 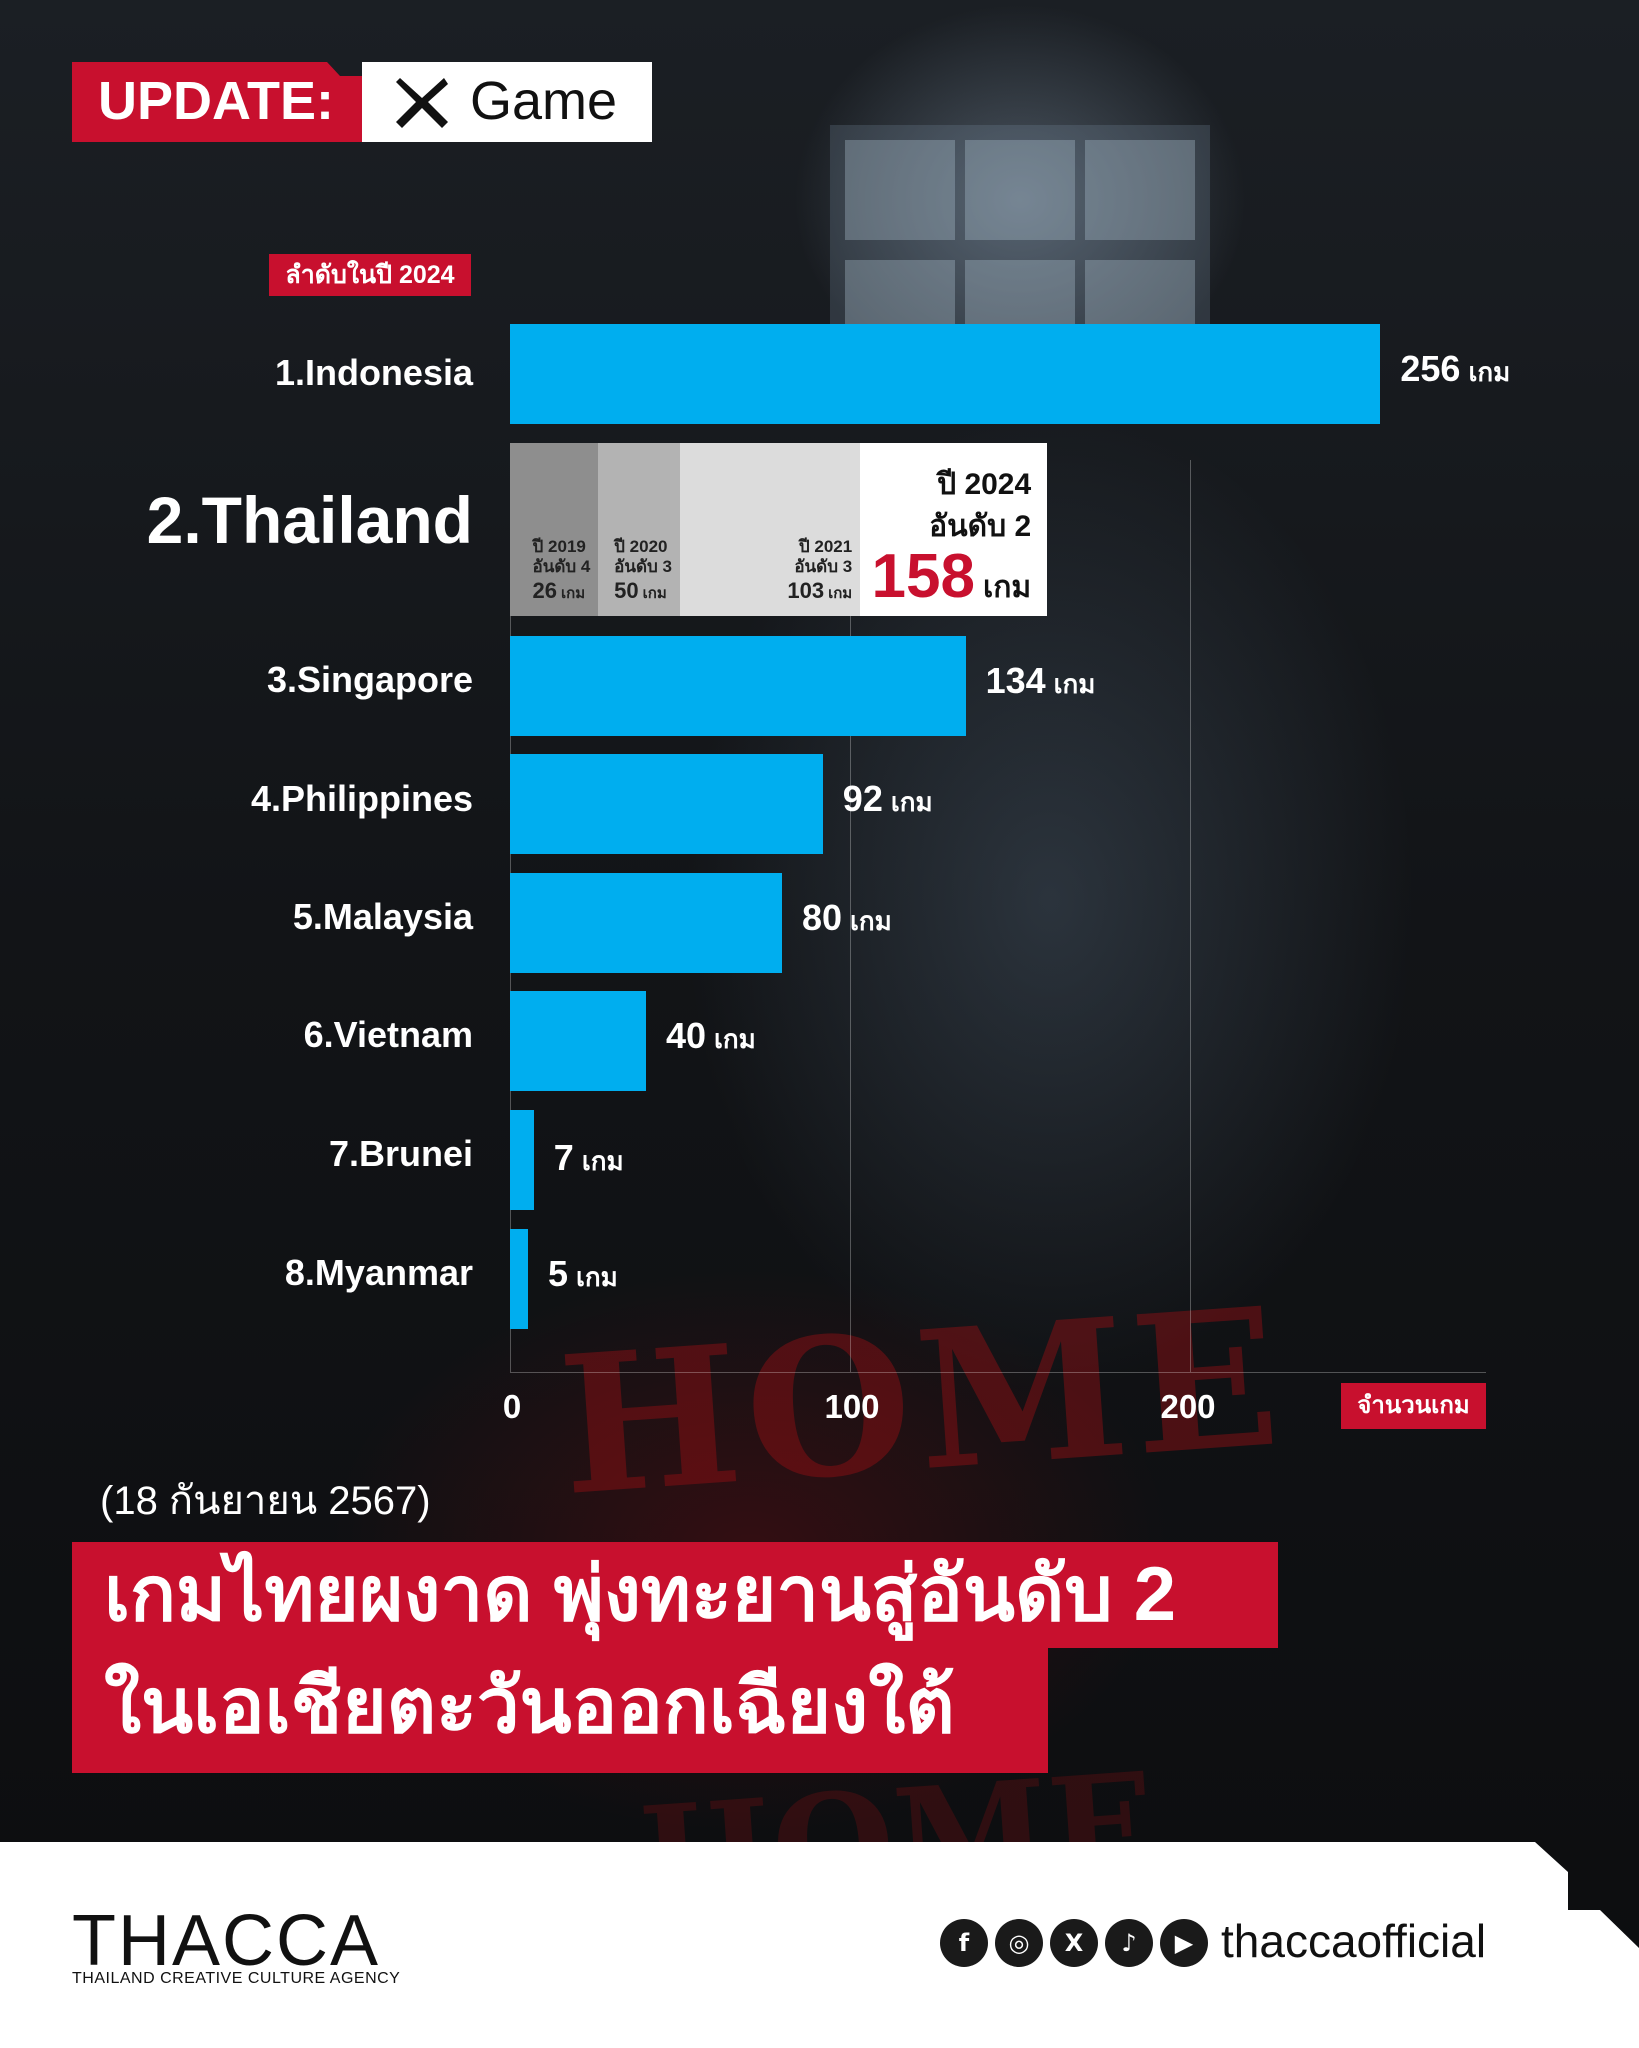 What do you see at coordinates (382, 916) in the screenshot?
I see `category-label: 5.Malaysia` at bounding box center [382, 916].